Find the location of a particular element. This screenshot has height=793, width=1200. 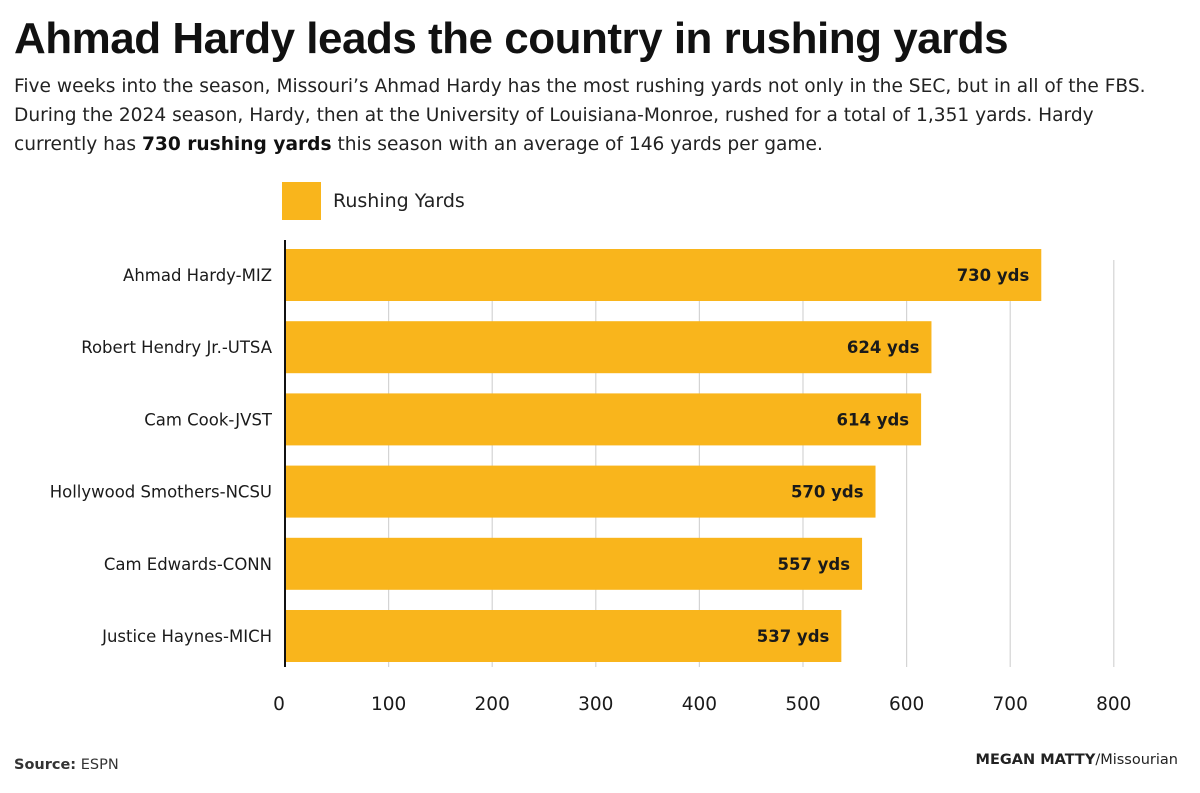

legend-swatch is located at coordinates (301, 201).